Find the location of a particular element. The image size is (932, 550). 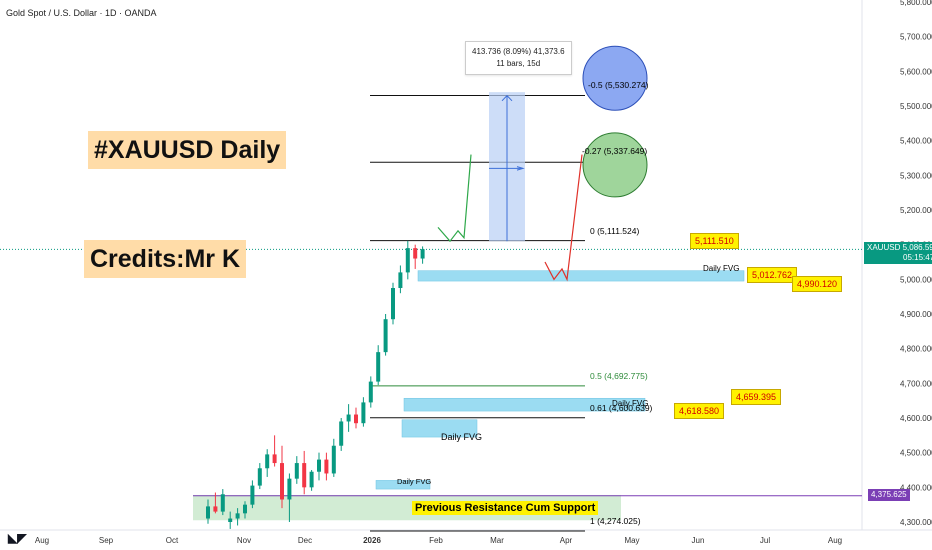

fvg-label-4: Daily FVG is located at coordinates (414, 481).